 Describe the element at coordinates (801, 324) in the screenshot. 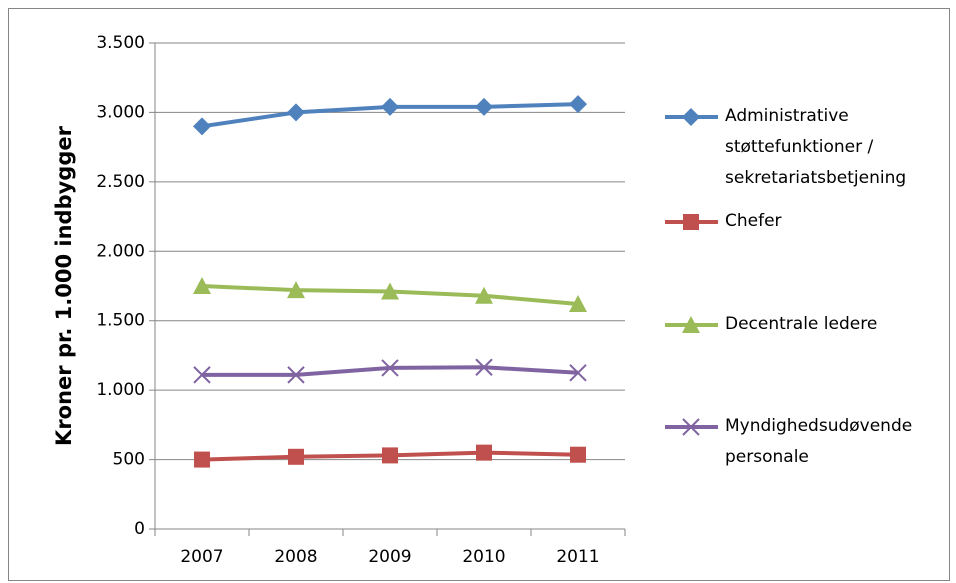

I see `legend-label: Decentrale ledere` at that location.